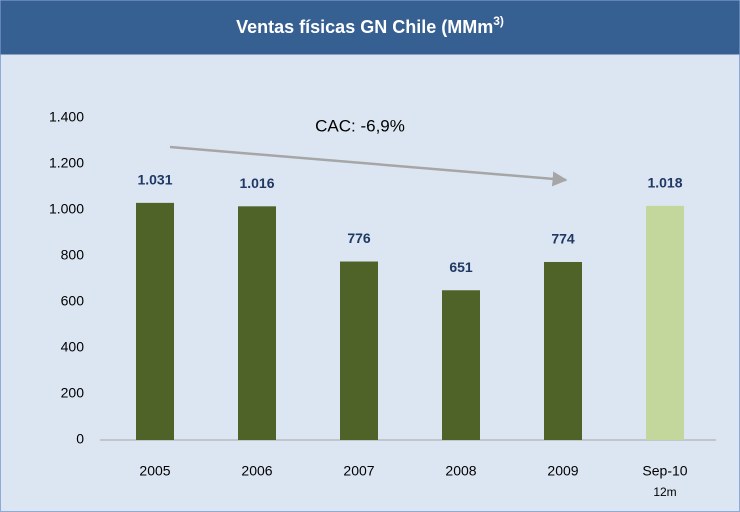  Describe the element at coordinates (364, 27) in the screenshot. I see `title-text: Ventas físicas GN Chile (MMm` at that location.